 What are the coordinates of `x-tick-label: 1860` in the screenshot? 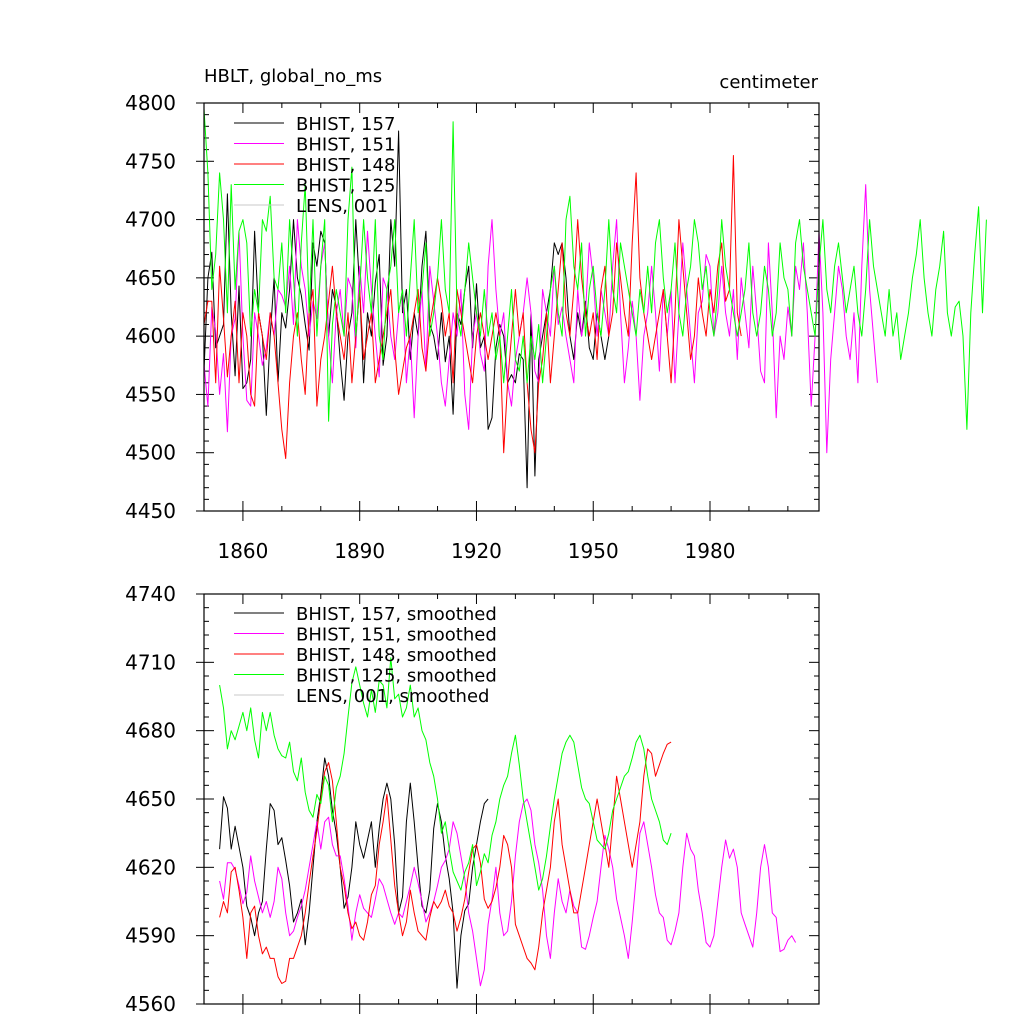 It's located at (242, 551).